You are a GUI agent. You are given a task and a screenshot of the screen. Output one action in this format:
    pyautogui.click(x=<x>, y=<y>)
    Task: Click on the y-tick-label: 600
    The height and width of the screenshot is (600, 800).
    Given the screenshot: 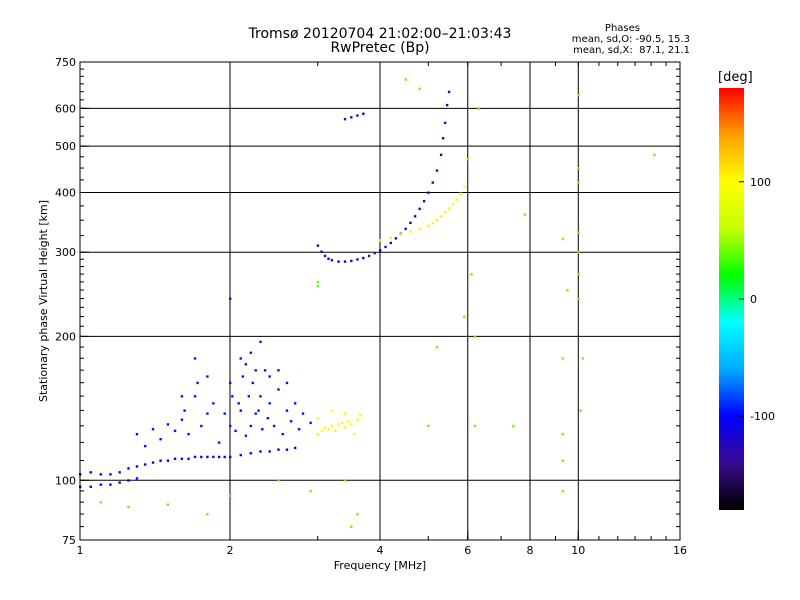 What is the action you would take?
    pyautogui.click(x=65, y=108)
    